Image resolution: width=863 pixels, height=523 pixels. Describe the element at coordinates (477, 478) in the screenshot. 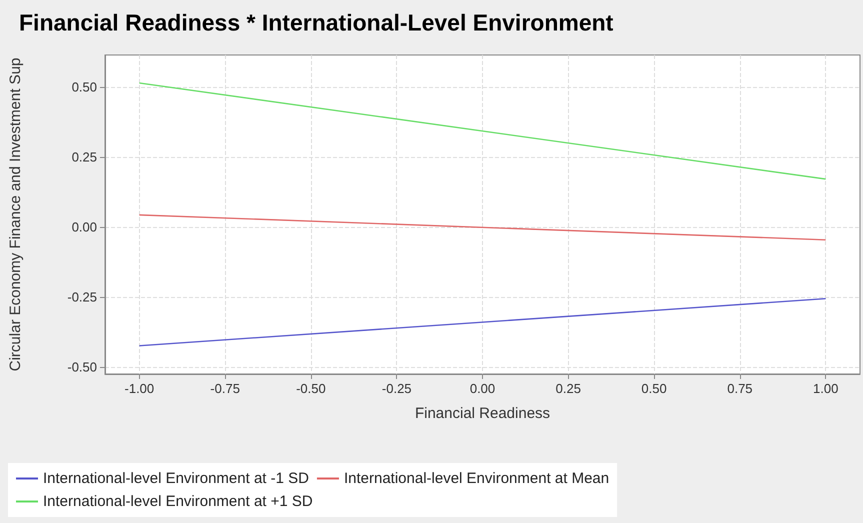

I see `legend-label: International-level Environment at Mean` at that location.